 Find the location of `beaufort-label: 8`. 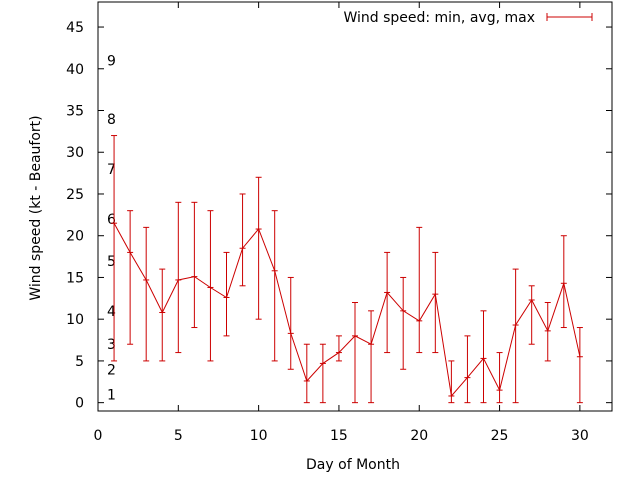

beaufort-label: 8 is located at coordinates (111, 120).